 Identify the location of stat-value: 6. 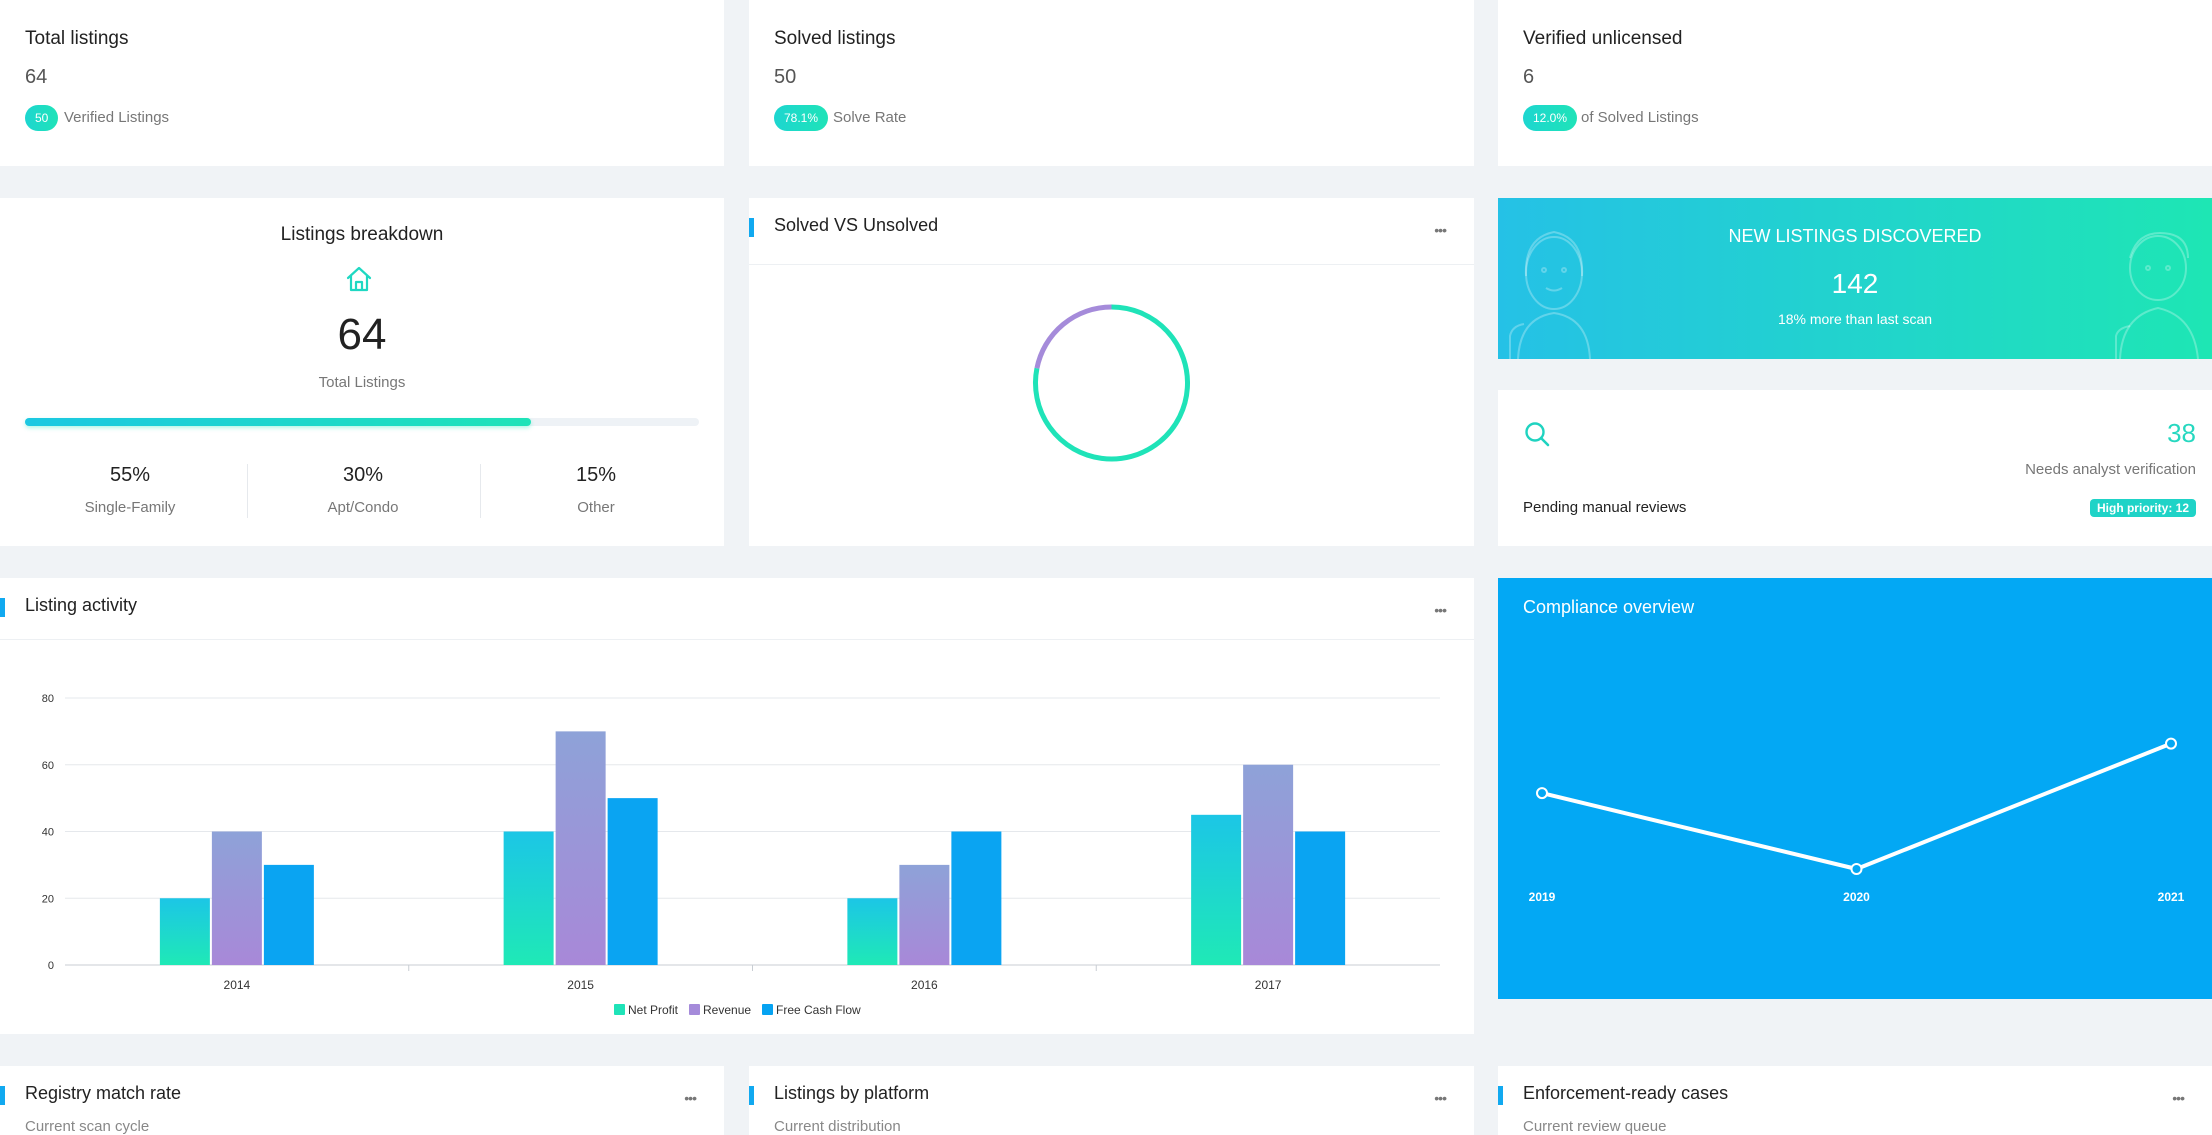
(1529, 77).